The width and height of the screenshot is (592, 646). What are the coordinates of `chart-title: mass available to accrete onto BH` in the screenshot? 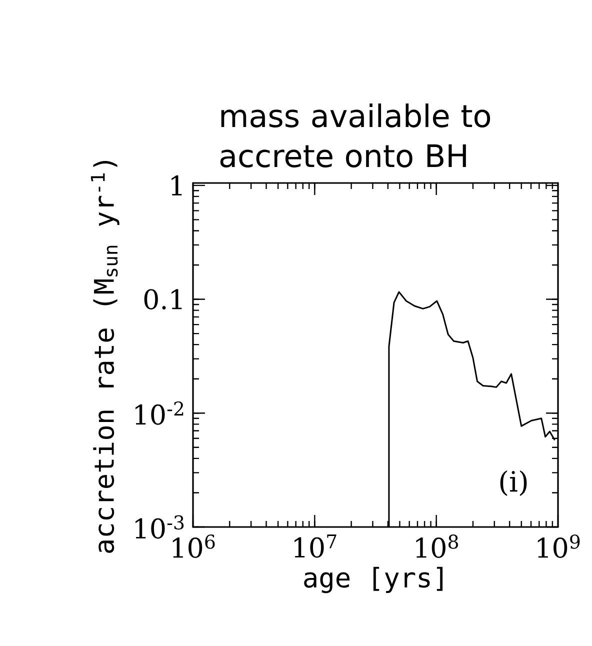 It's located at (355, 135).